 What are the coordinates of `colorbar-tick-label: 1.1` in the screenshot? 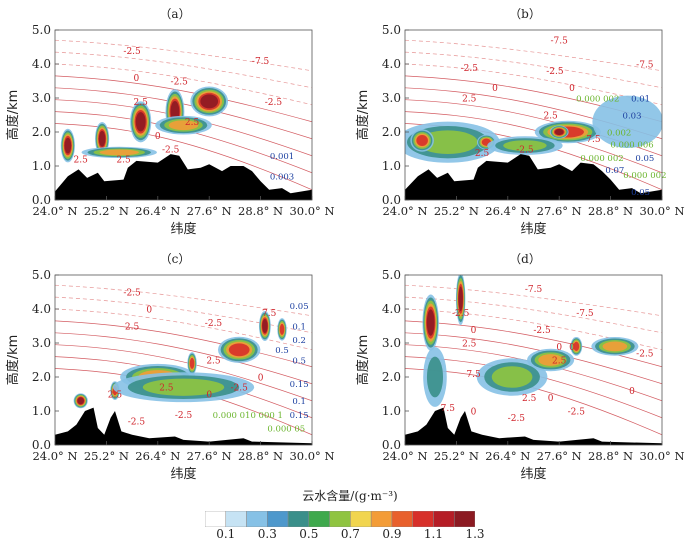 It's located at (433, 534).